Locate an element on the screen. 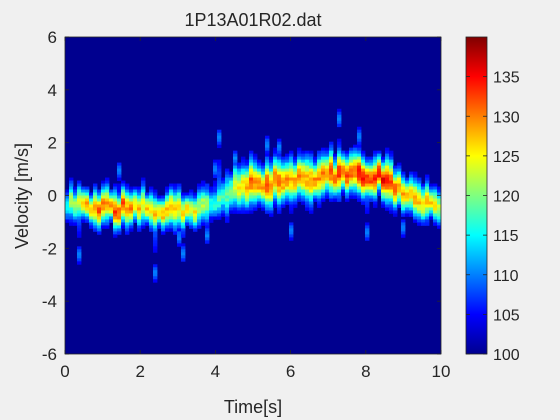  colorbar-tick-label: 105 is located at coordinates (506, 315).